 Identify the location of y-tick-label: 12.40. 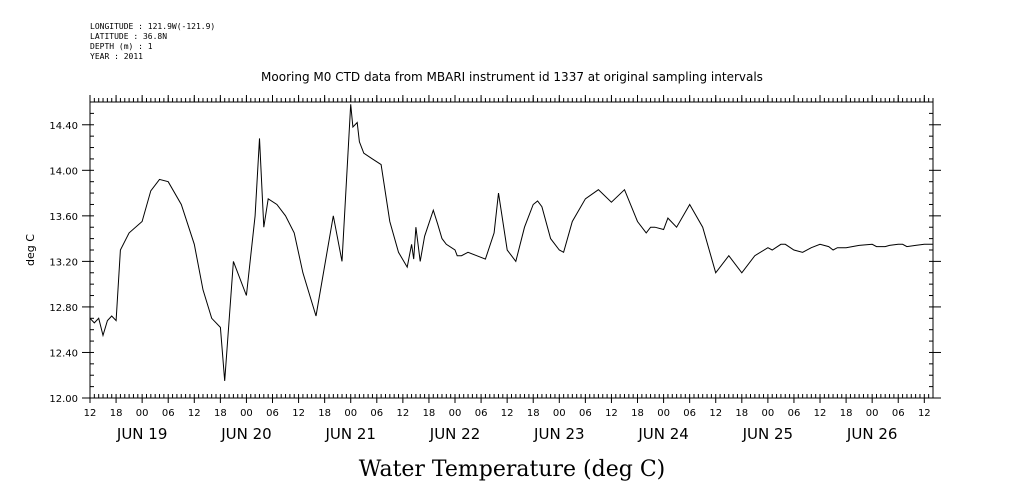
(63, 353).